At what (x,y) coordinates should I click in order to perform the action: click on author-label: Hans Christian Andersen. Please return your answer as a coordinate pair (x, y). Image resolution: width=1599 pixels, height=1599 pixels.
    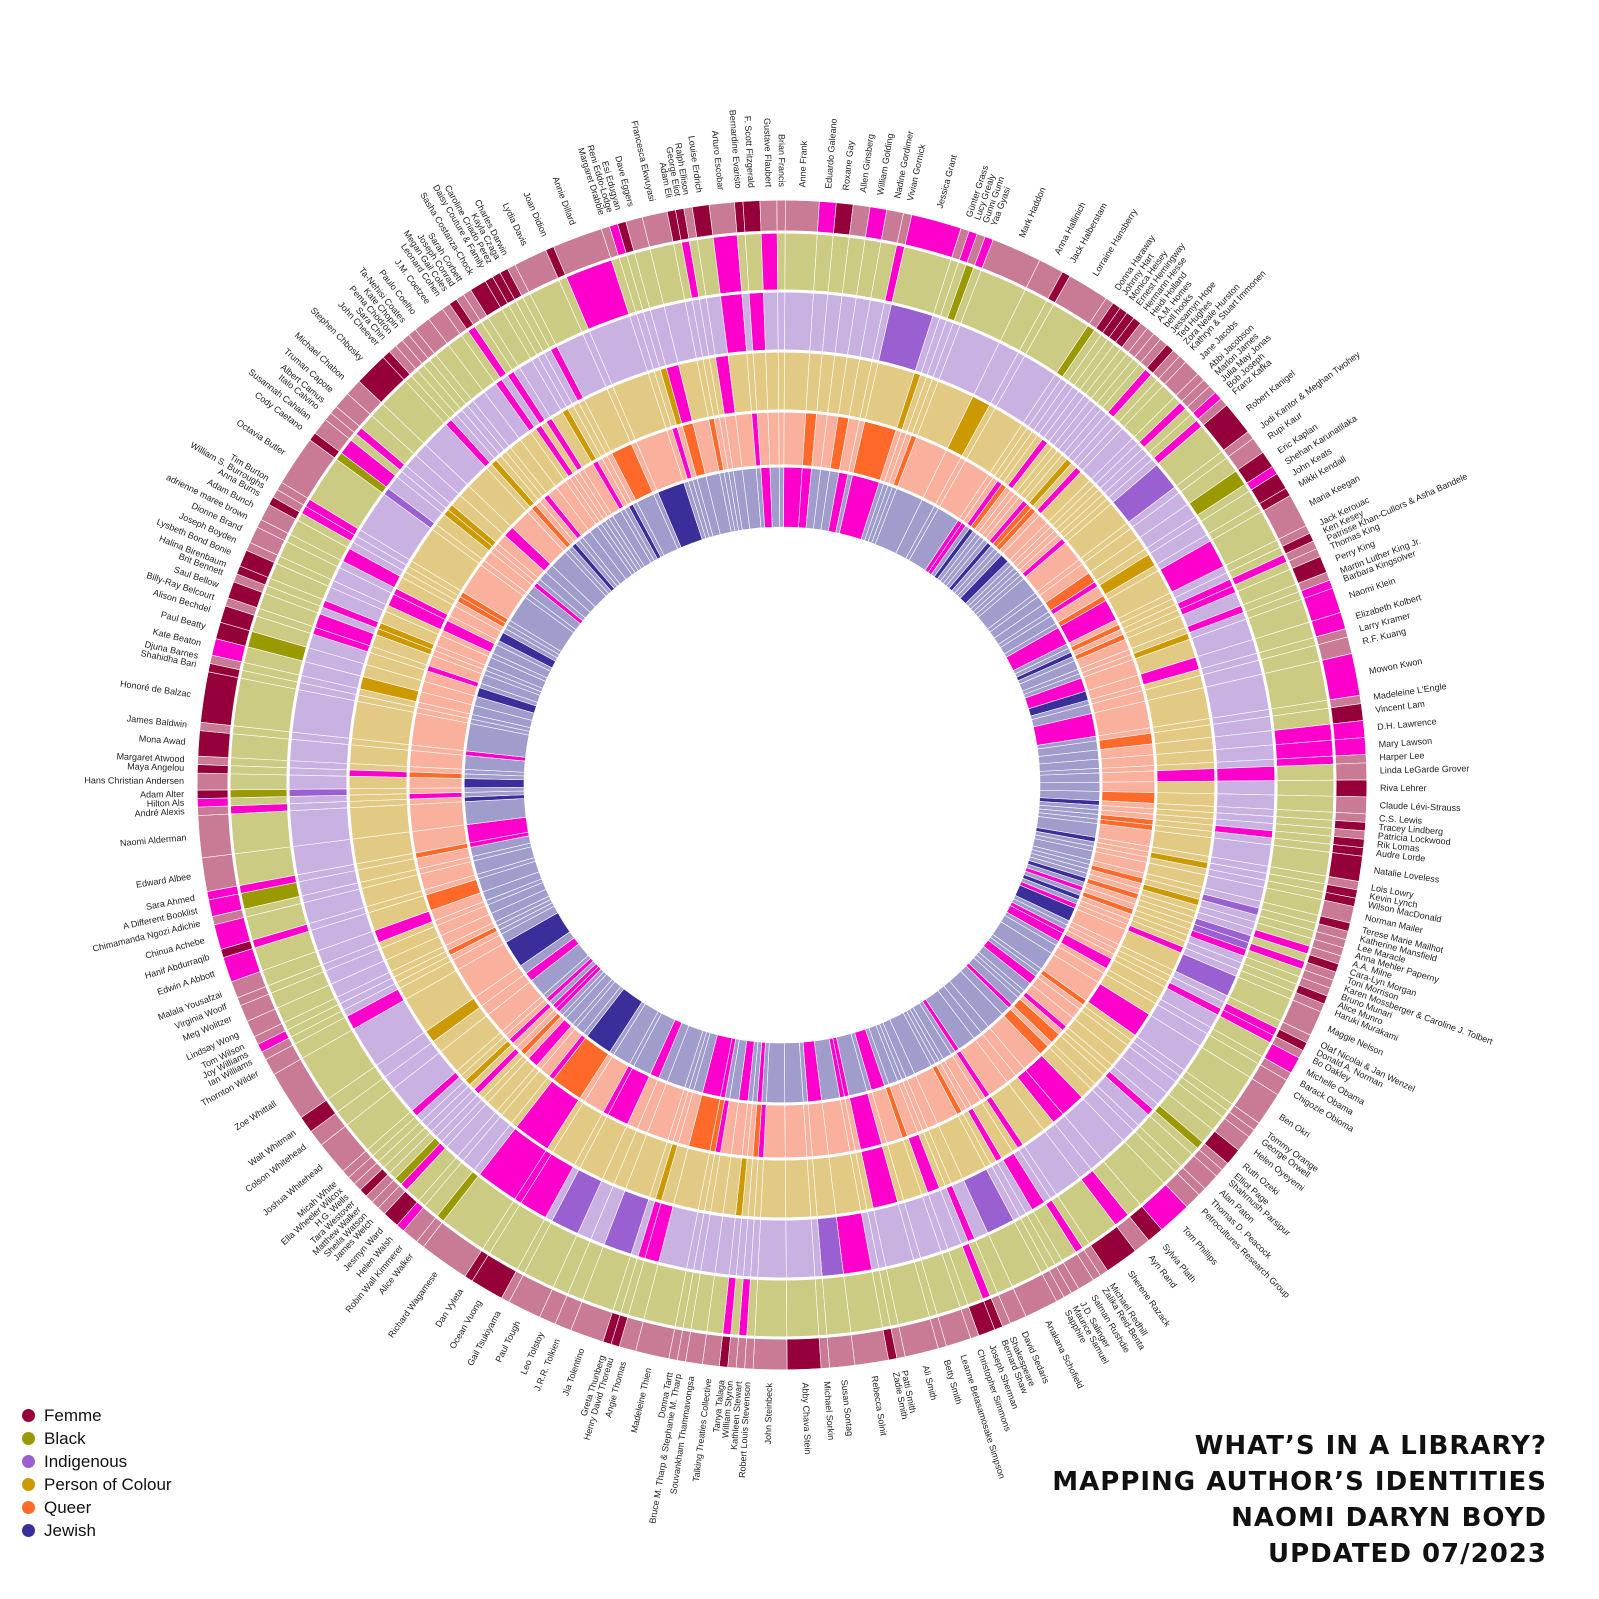
    Looking at the image, I should click on (134, 780).